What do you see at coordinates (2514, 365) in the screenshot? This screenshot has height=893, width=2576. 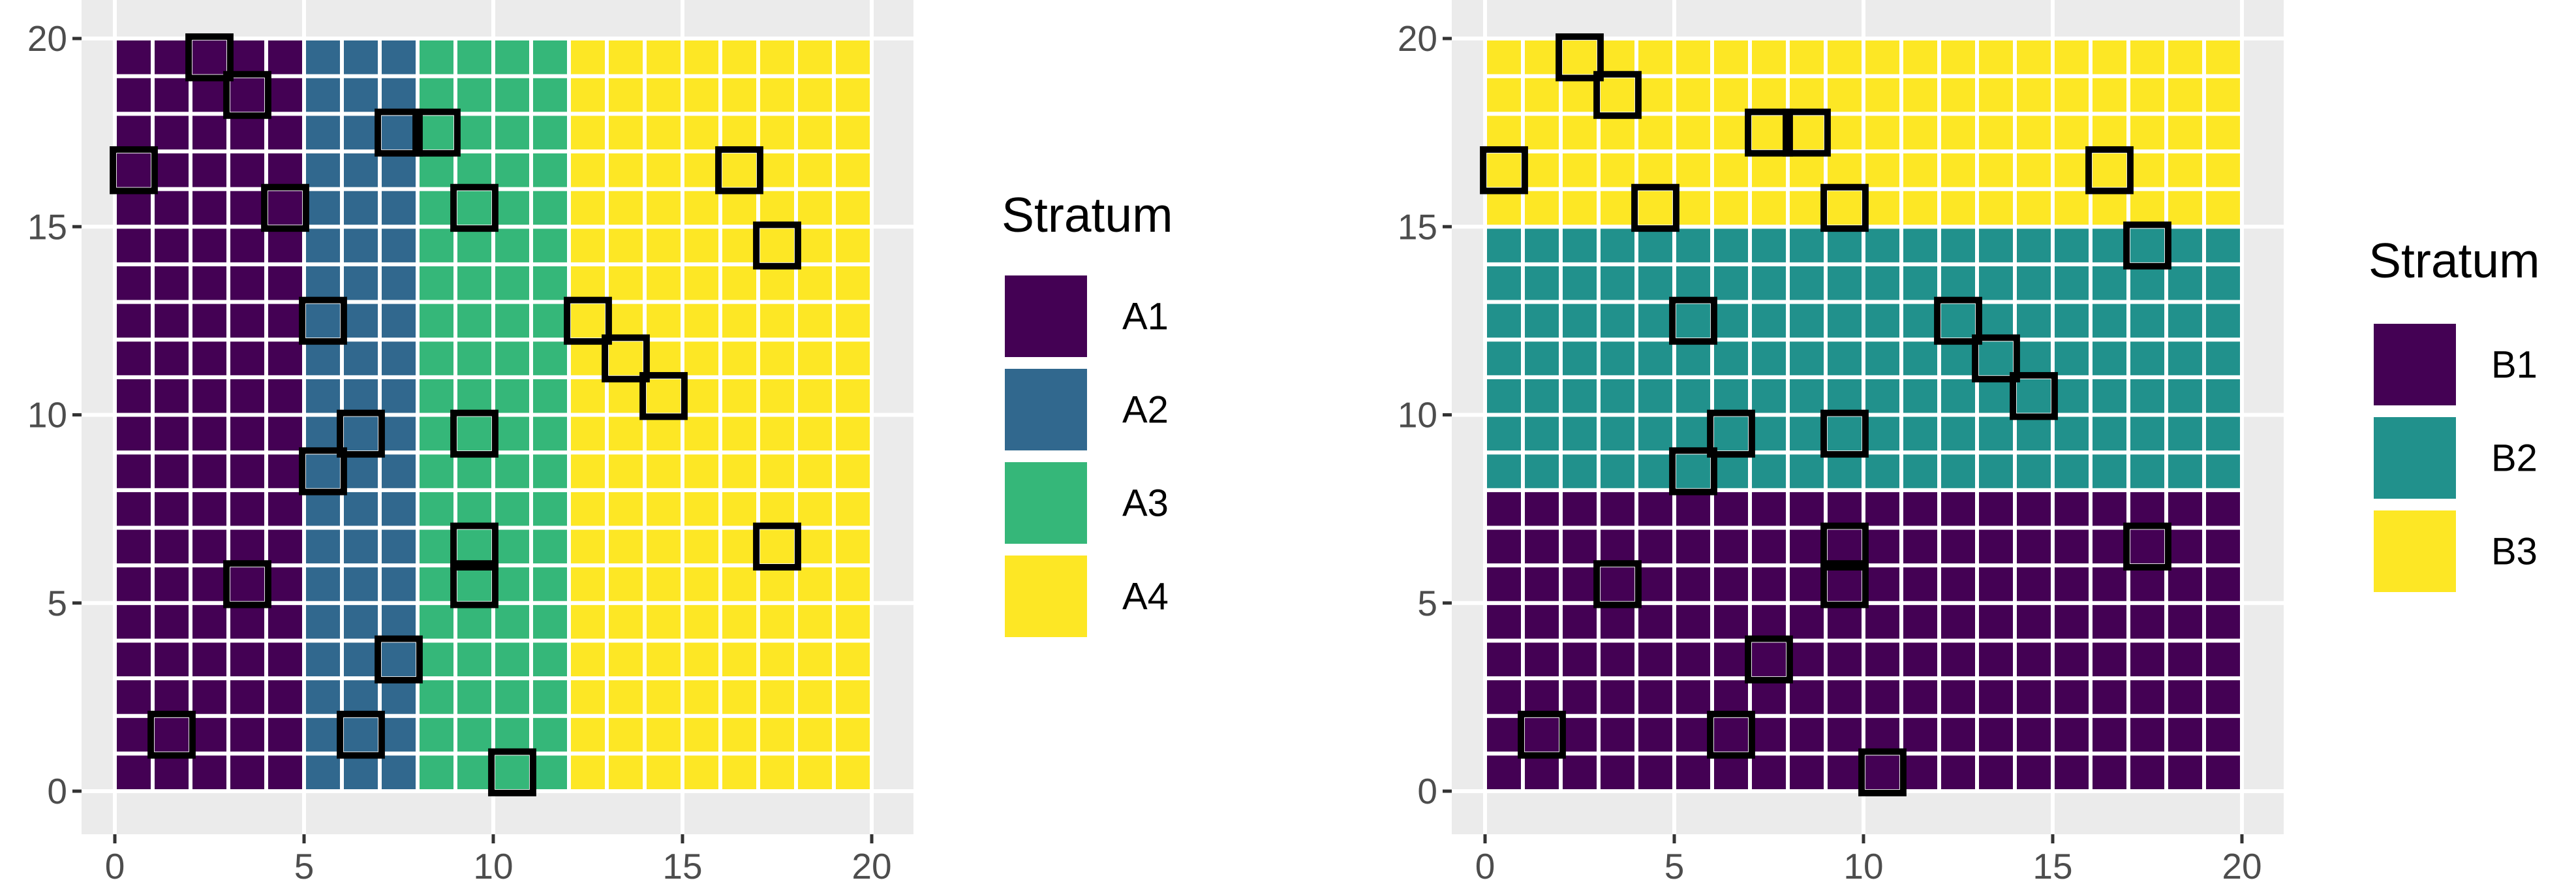 I see `legend-label: B1` at bounding box center [2514, 365].